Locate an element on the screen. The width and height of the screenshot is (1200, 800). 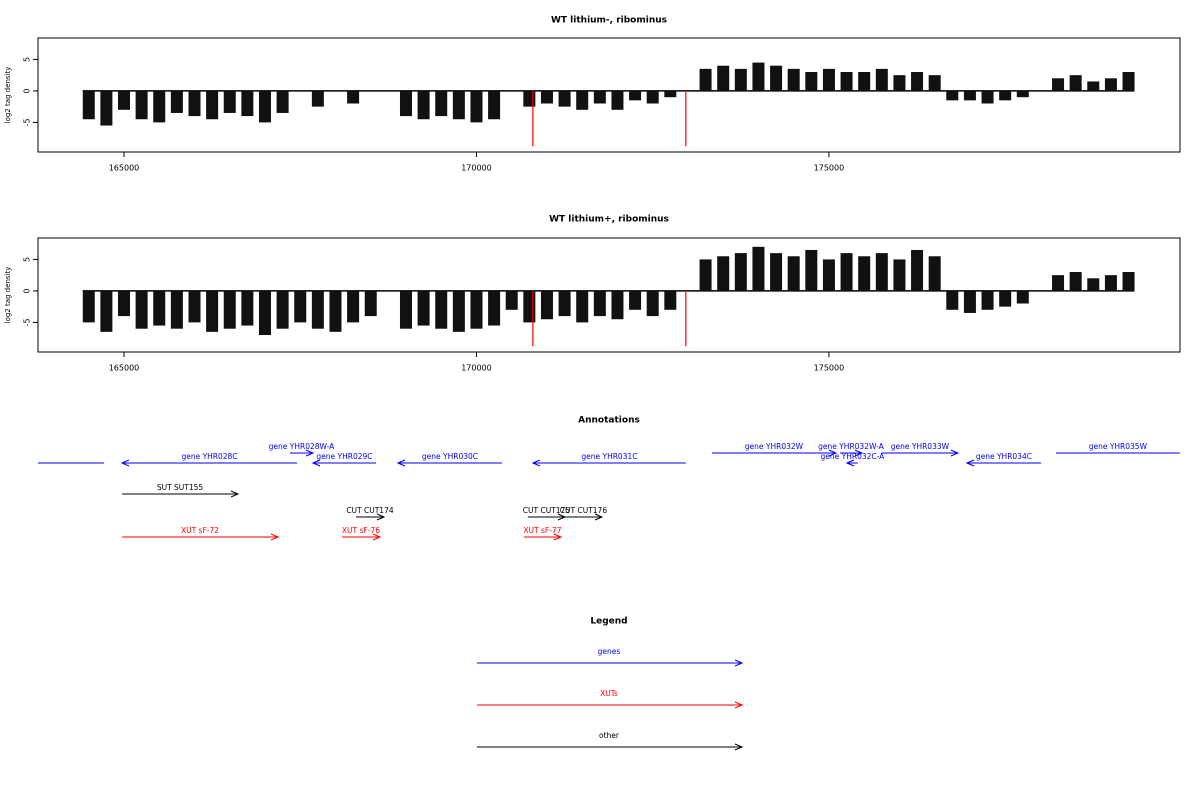
feature-label: CUT CUT176 is located at coordinates (584, 510).